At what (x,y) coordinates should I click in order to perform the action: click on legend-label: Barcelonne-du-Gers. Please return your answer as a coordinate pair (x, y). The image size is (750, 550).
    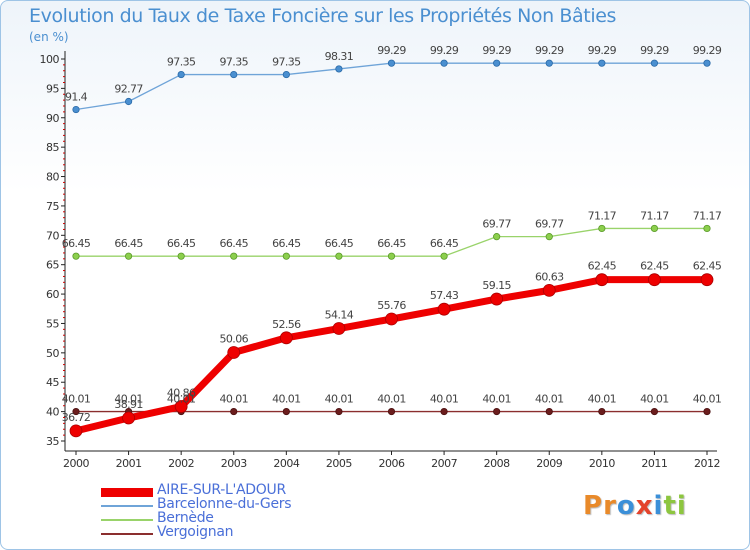
    Looking at the image, I should click on (224, 504).